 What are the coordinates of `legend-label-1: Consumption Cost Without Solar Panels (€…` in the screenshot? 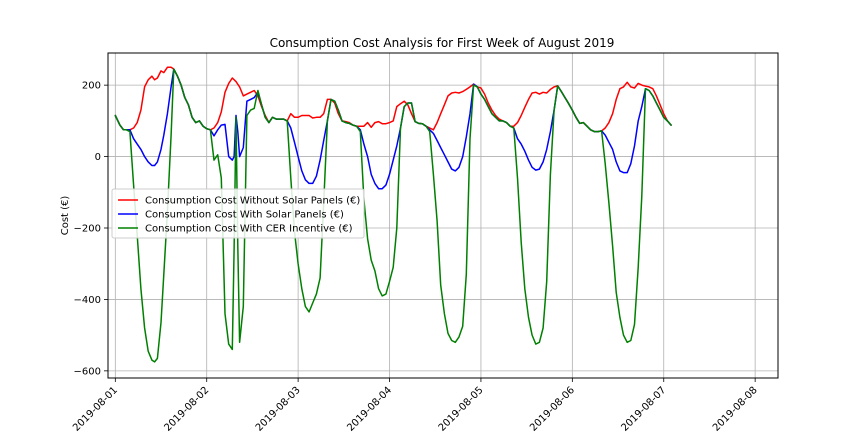 It's located at (252, 201).